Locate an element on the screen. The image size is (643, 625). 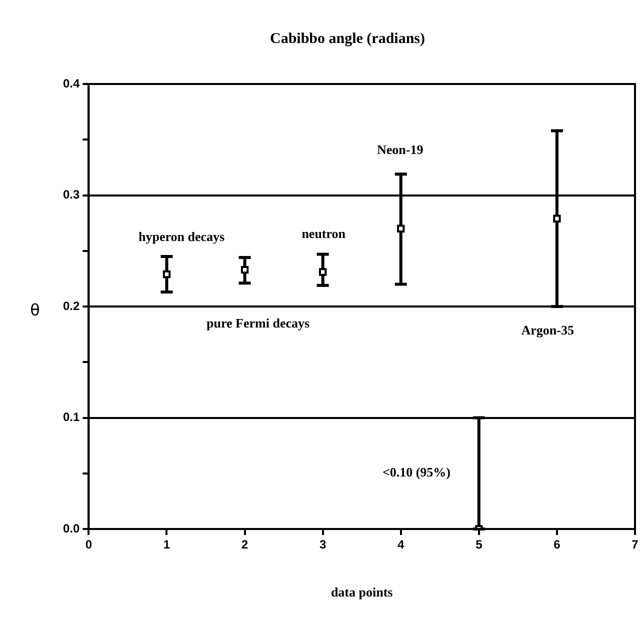
y-tick-label: 0.3 is located at coordinates (71, 195).